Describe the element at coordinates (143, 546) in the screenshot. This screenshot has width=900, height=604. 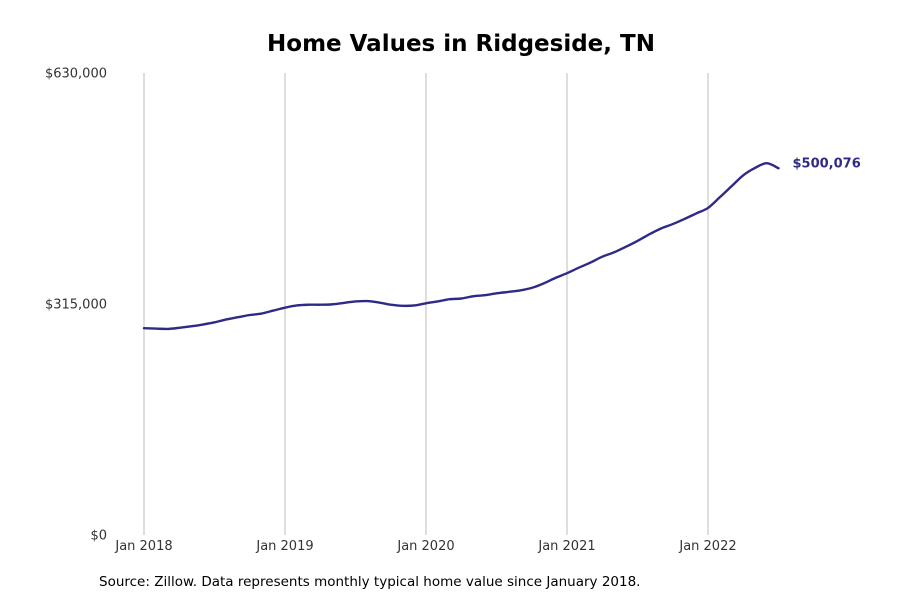
I see `x-tick-label-0: Jan 2018` at that location.